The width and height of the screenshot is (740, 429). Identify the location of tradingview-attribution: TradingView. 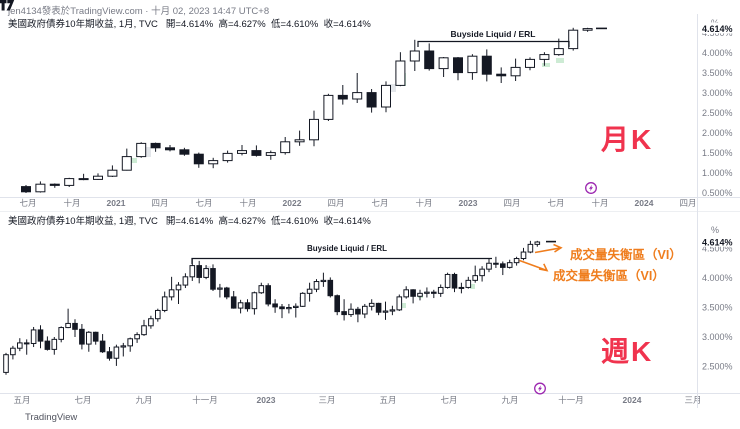
(51, 417).